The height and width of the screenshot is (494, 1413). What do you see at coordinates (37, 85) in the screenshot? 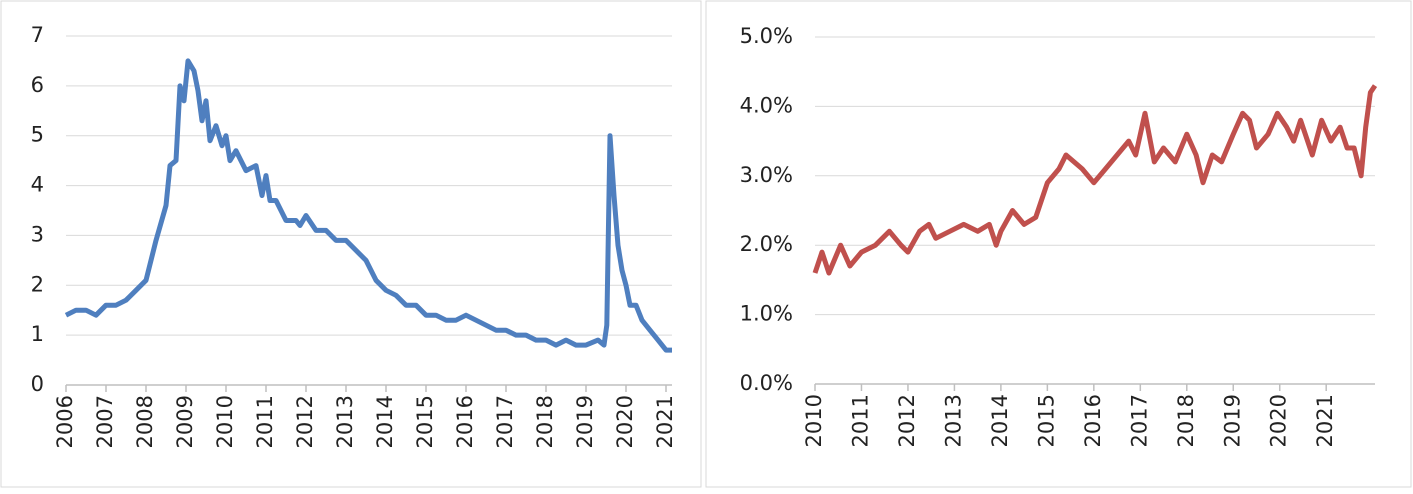
I see `y-tick-label: 6` at bounding box center [37, 85].